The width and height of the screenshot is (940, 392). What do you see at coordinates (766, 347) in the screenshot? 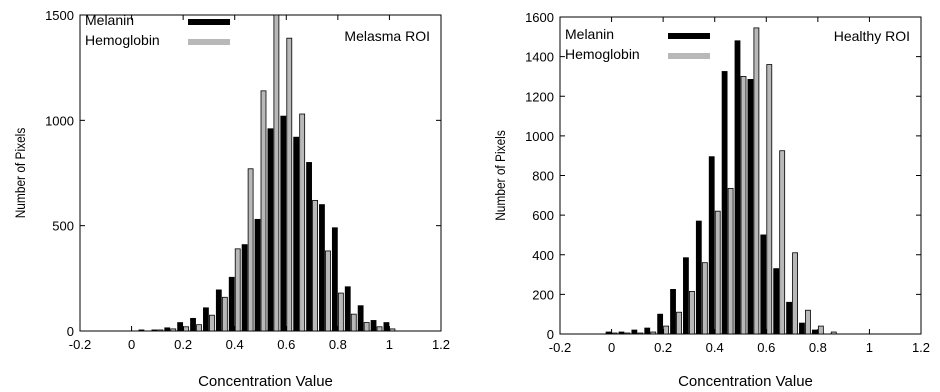
I see `x-tick-label: 0.6` at bounding box center [766, 347].